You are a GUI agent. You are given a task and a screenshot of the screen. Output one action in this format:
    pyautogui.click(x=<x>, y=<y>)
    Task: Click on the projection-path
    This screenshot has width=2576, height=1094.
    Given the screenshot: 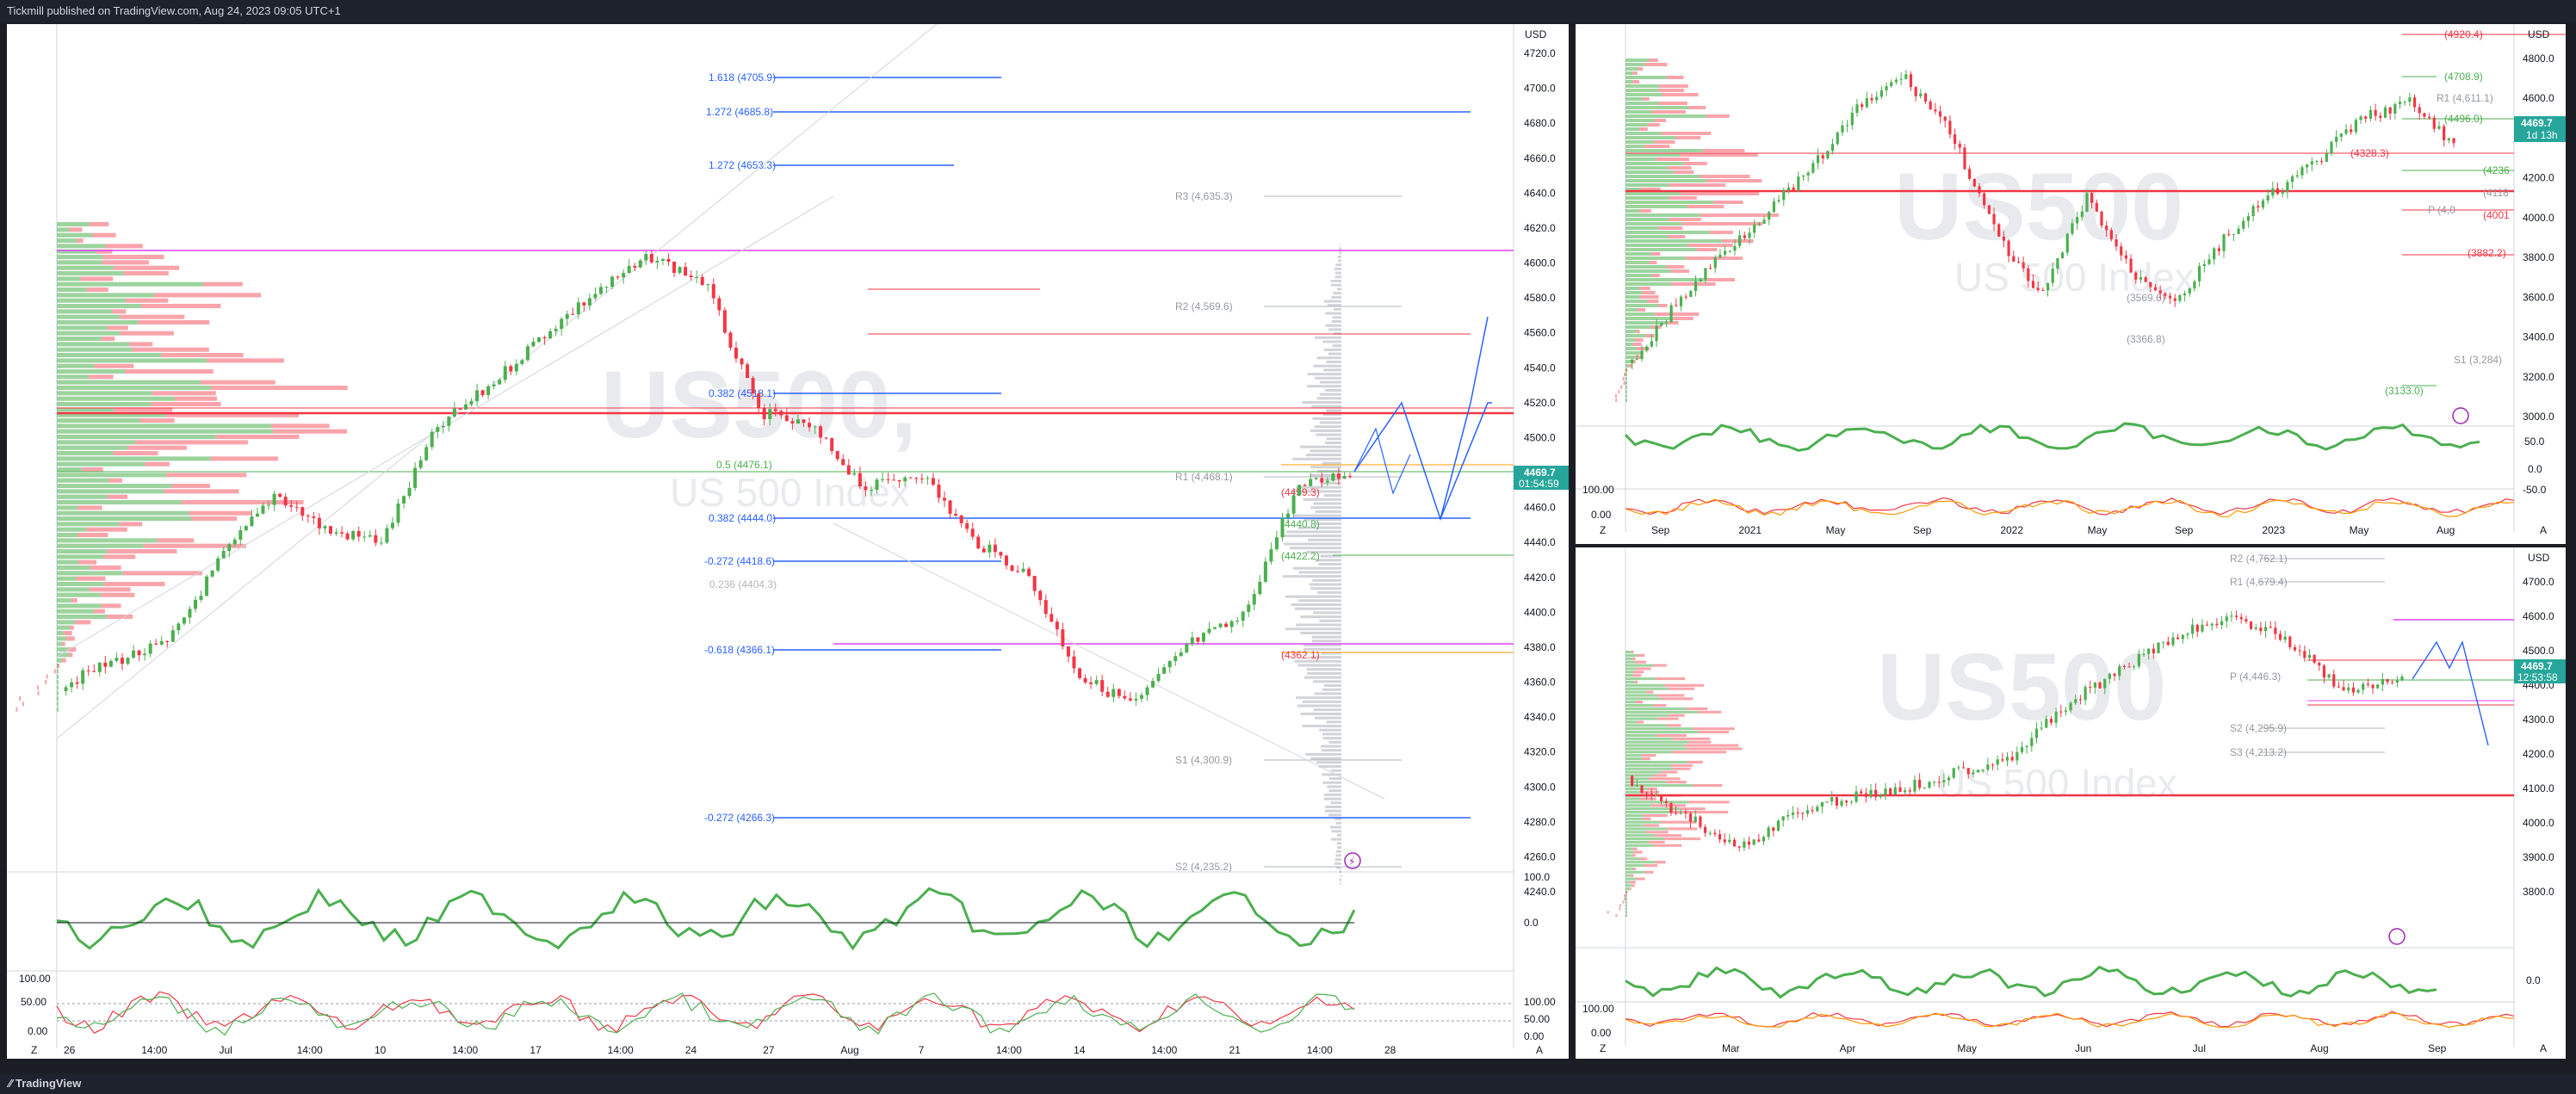 What is the action you would take?
    pyautogui.click(x=2450, y=693)
    